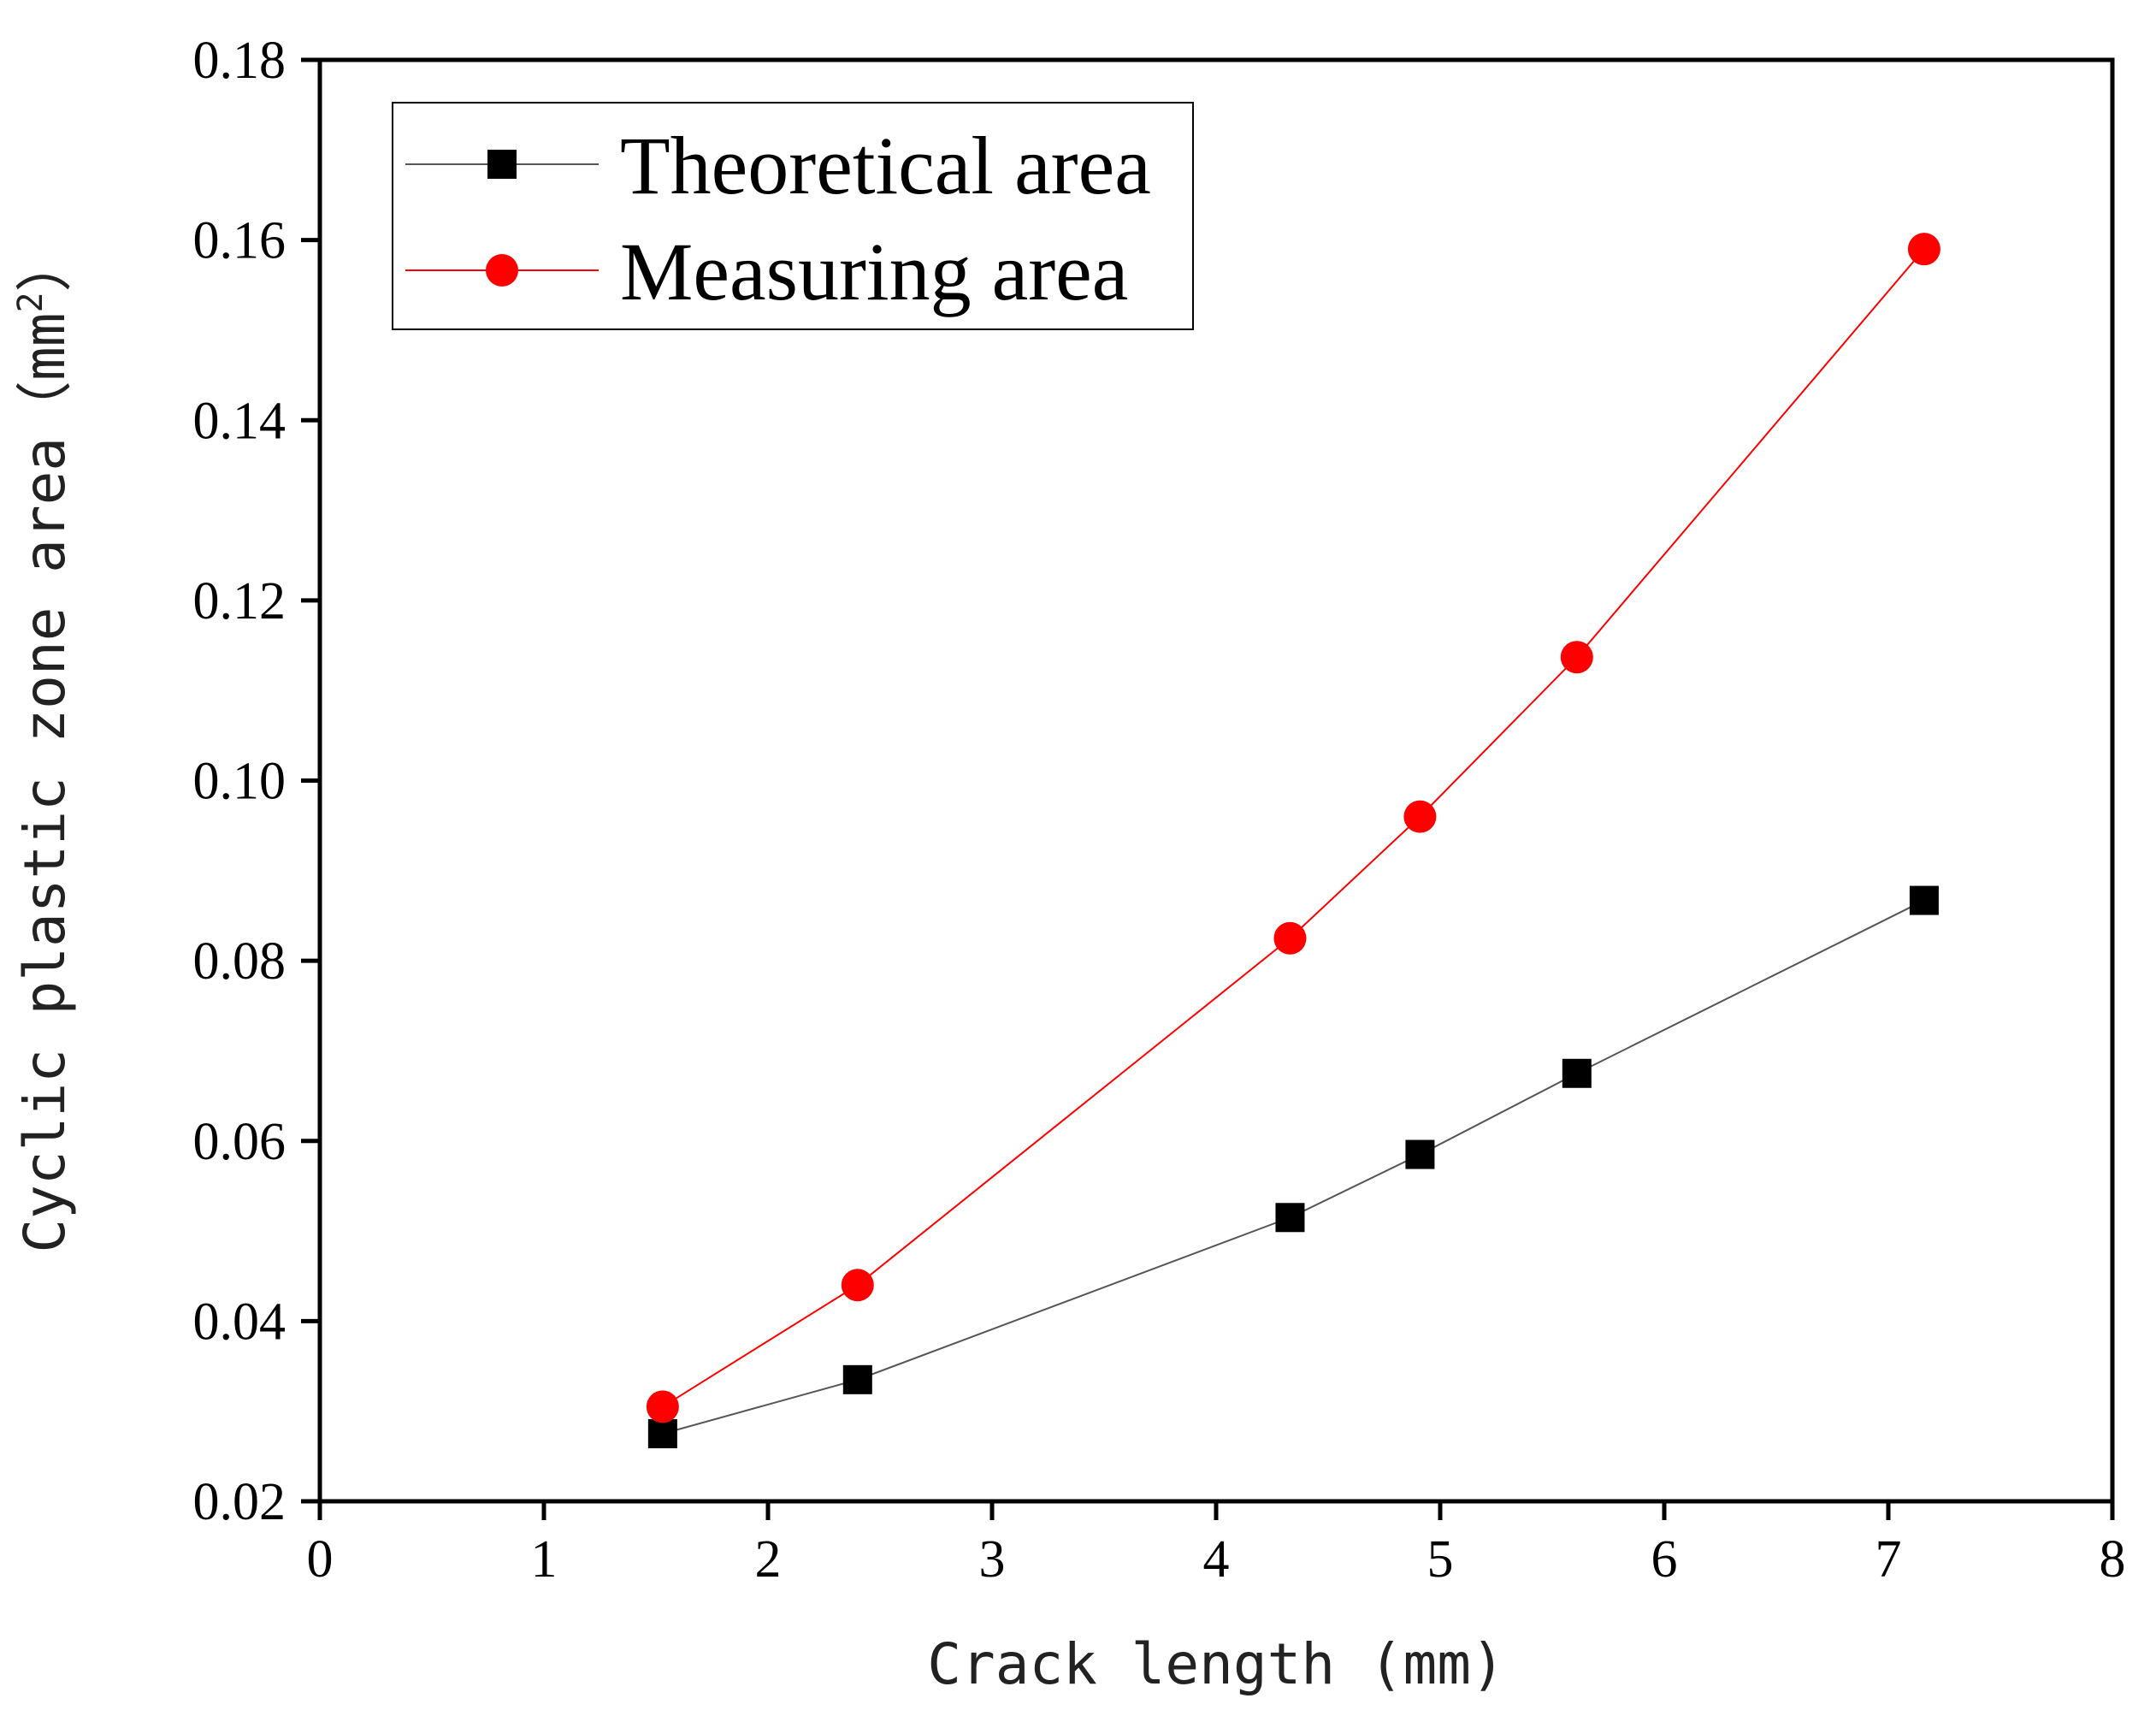 Image resolution: width=2156 pixels, height=1722 pixels. I want to click on y-tick-label: 0.12, so click(239, 601).